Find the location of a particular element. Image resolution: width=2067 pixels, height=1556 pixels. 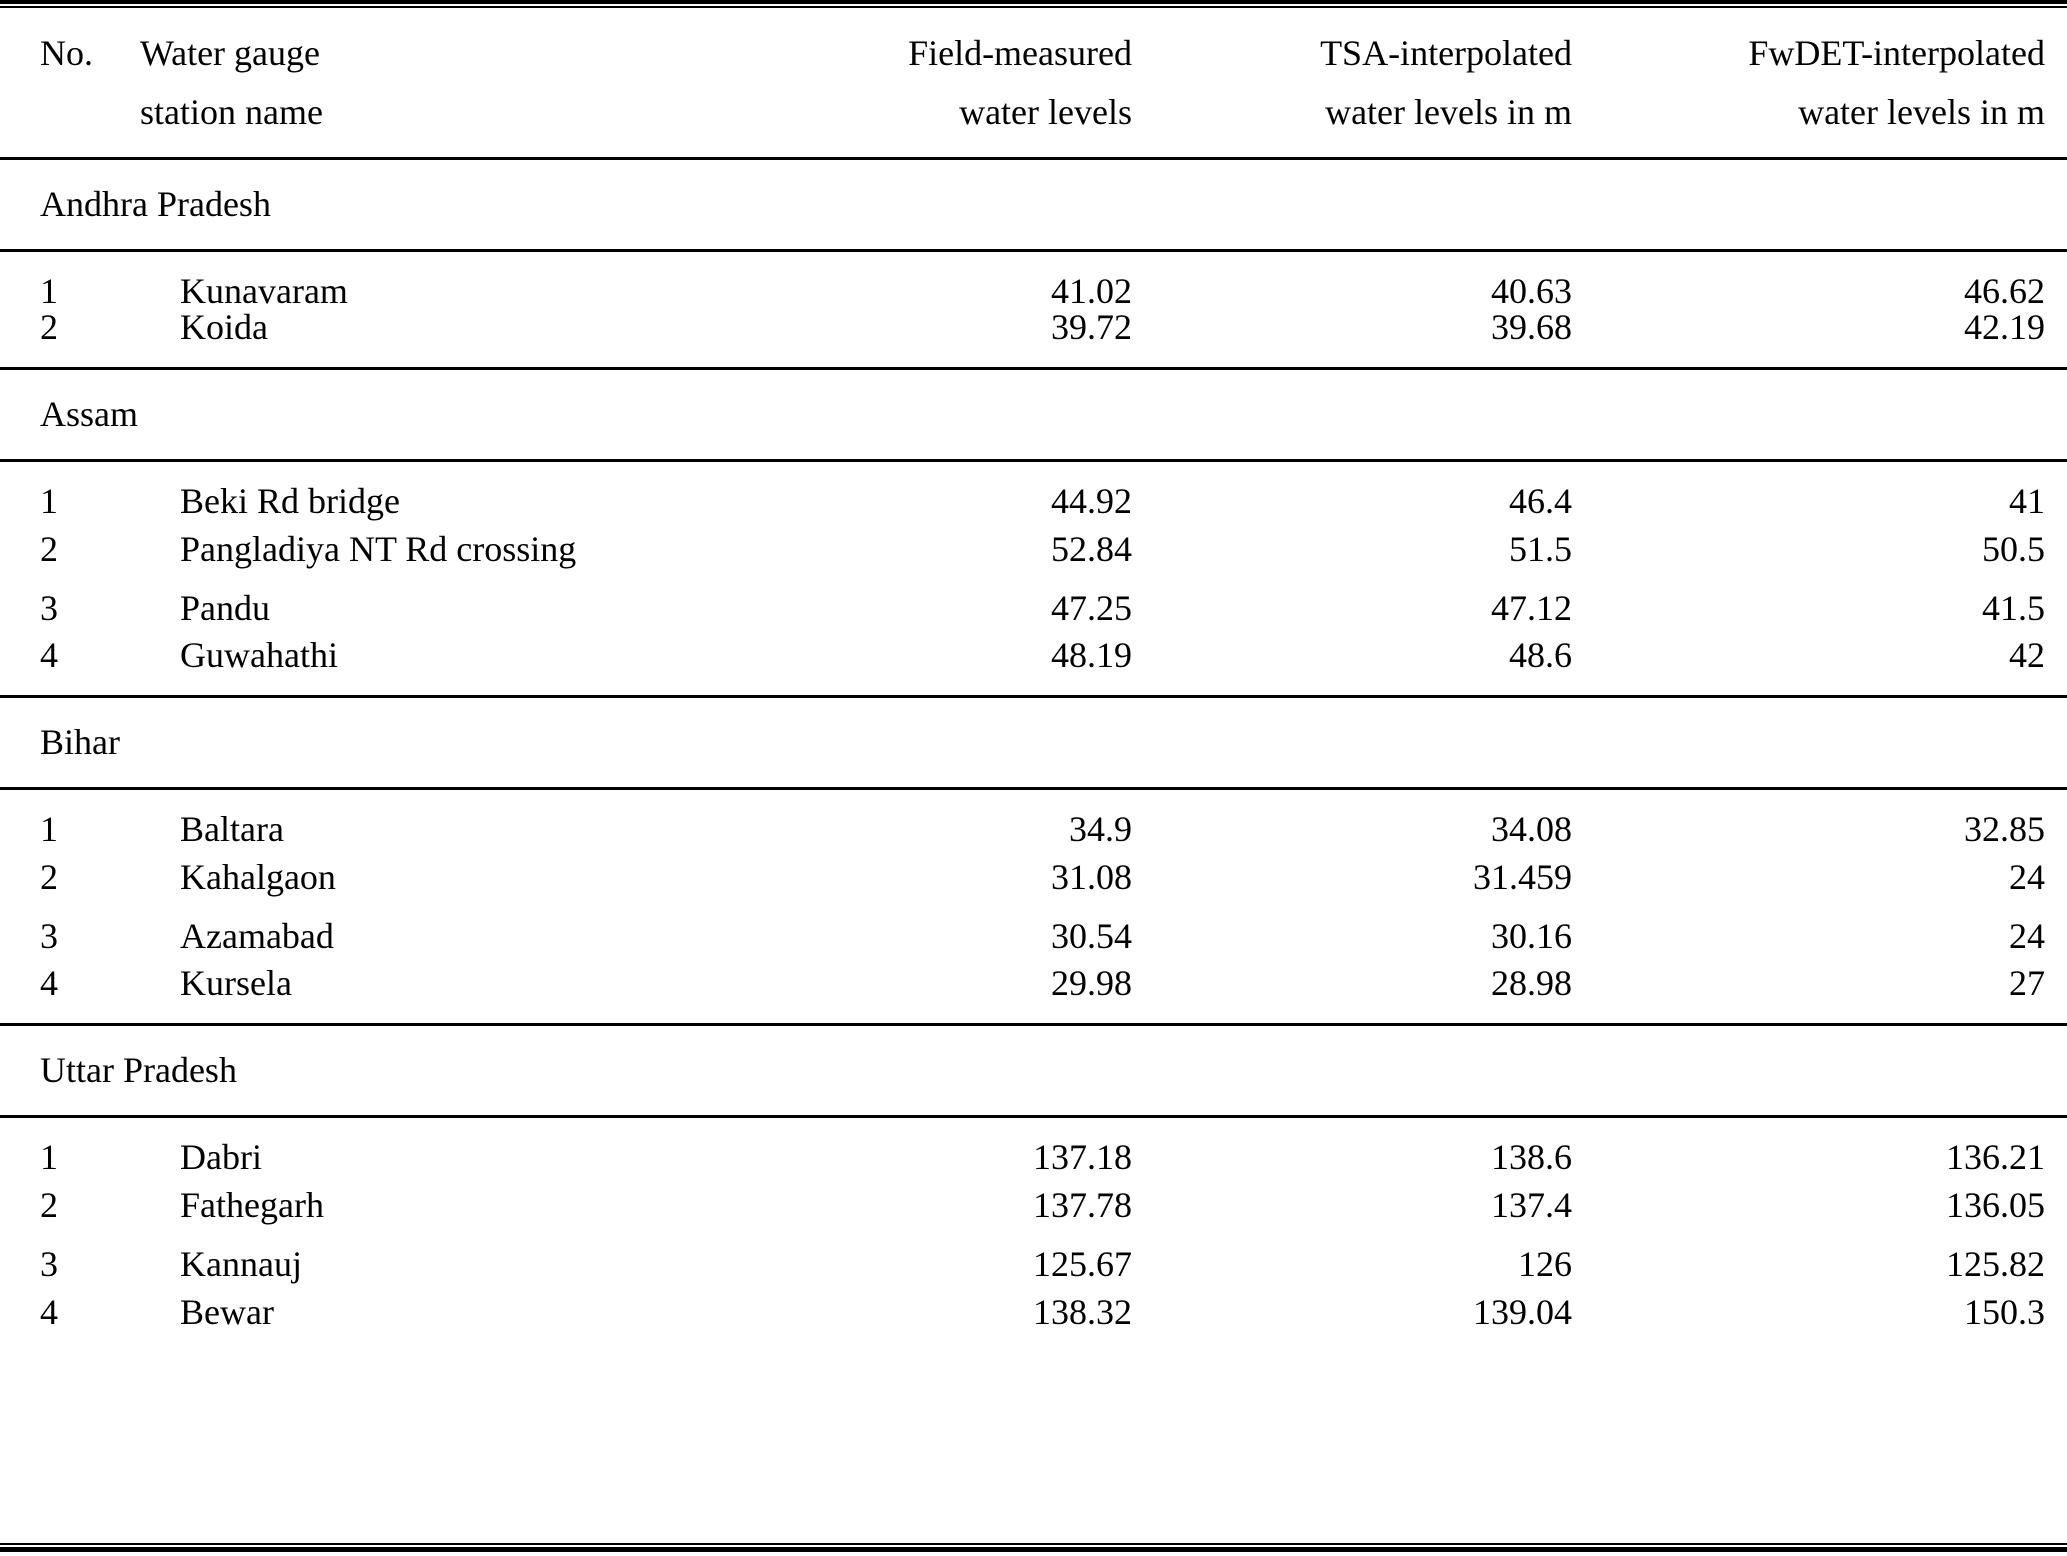

top-rule-thick is located at coordinates (1033, 2).